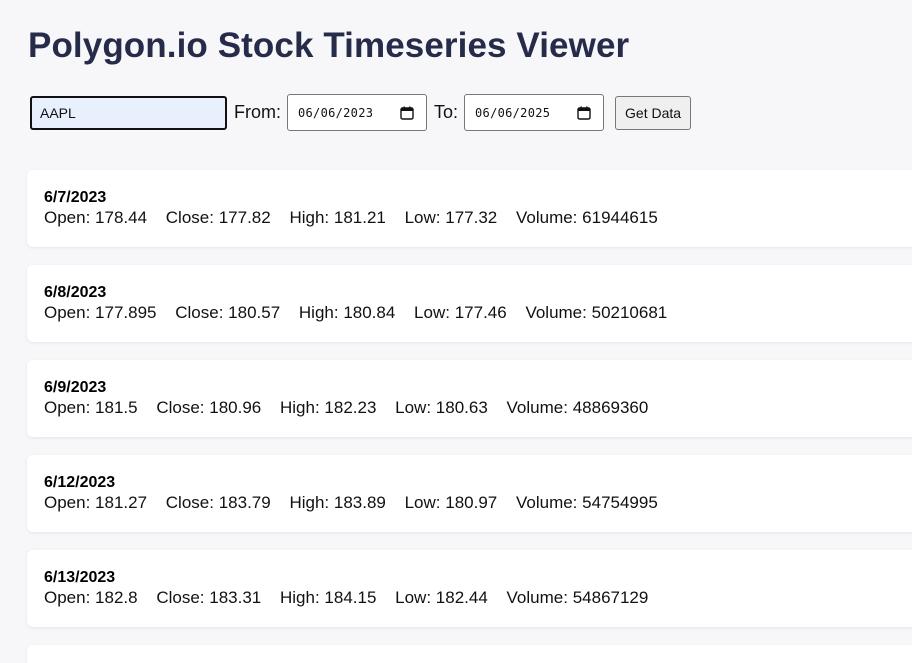 The height and width of the screenshot is (663, 912). I want to click on low-stat: Low: 180.63, so click(441, 407).